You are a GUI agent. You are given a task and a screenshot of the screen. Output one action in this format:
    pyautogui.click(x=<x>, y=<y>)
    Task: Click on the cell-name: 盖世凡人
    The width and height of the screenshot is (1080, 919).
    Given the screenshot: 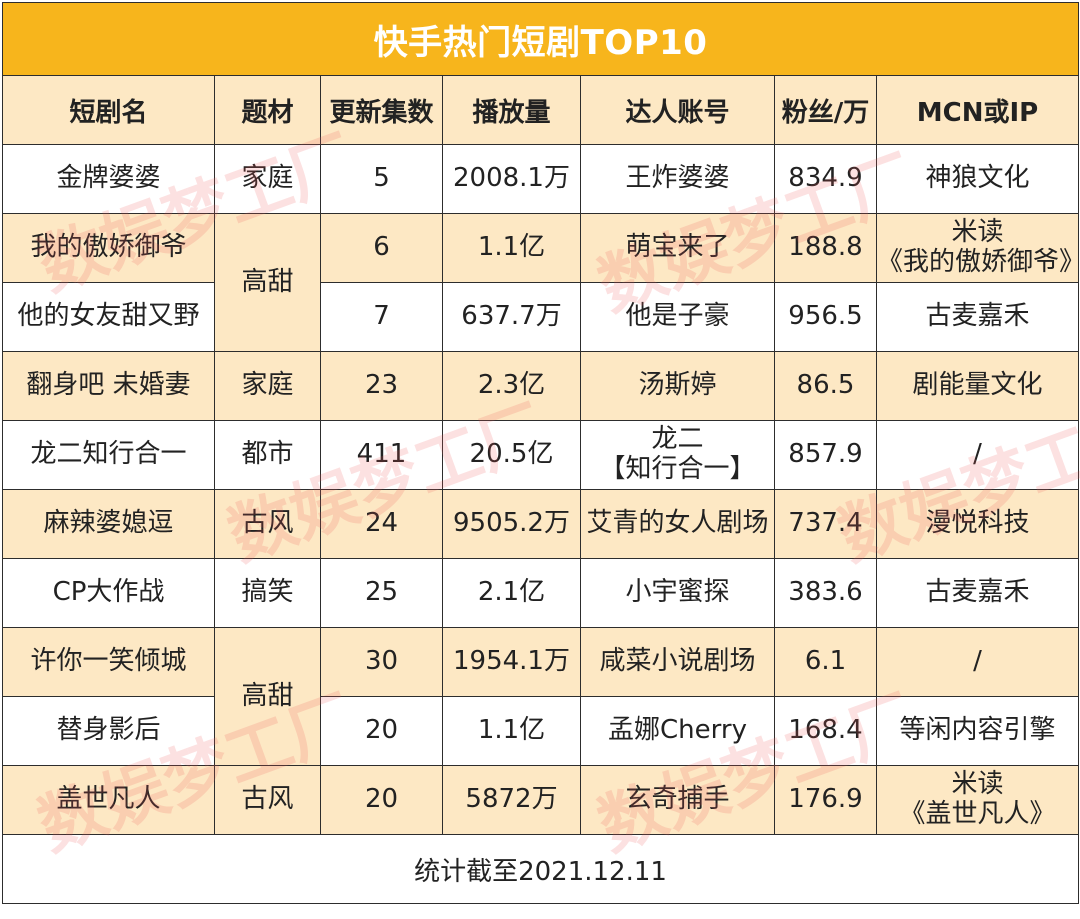 What is the action you would take?
    pyautogui.click(x=108, y=800)
    